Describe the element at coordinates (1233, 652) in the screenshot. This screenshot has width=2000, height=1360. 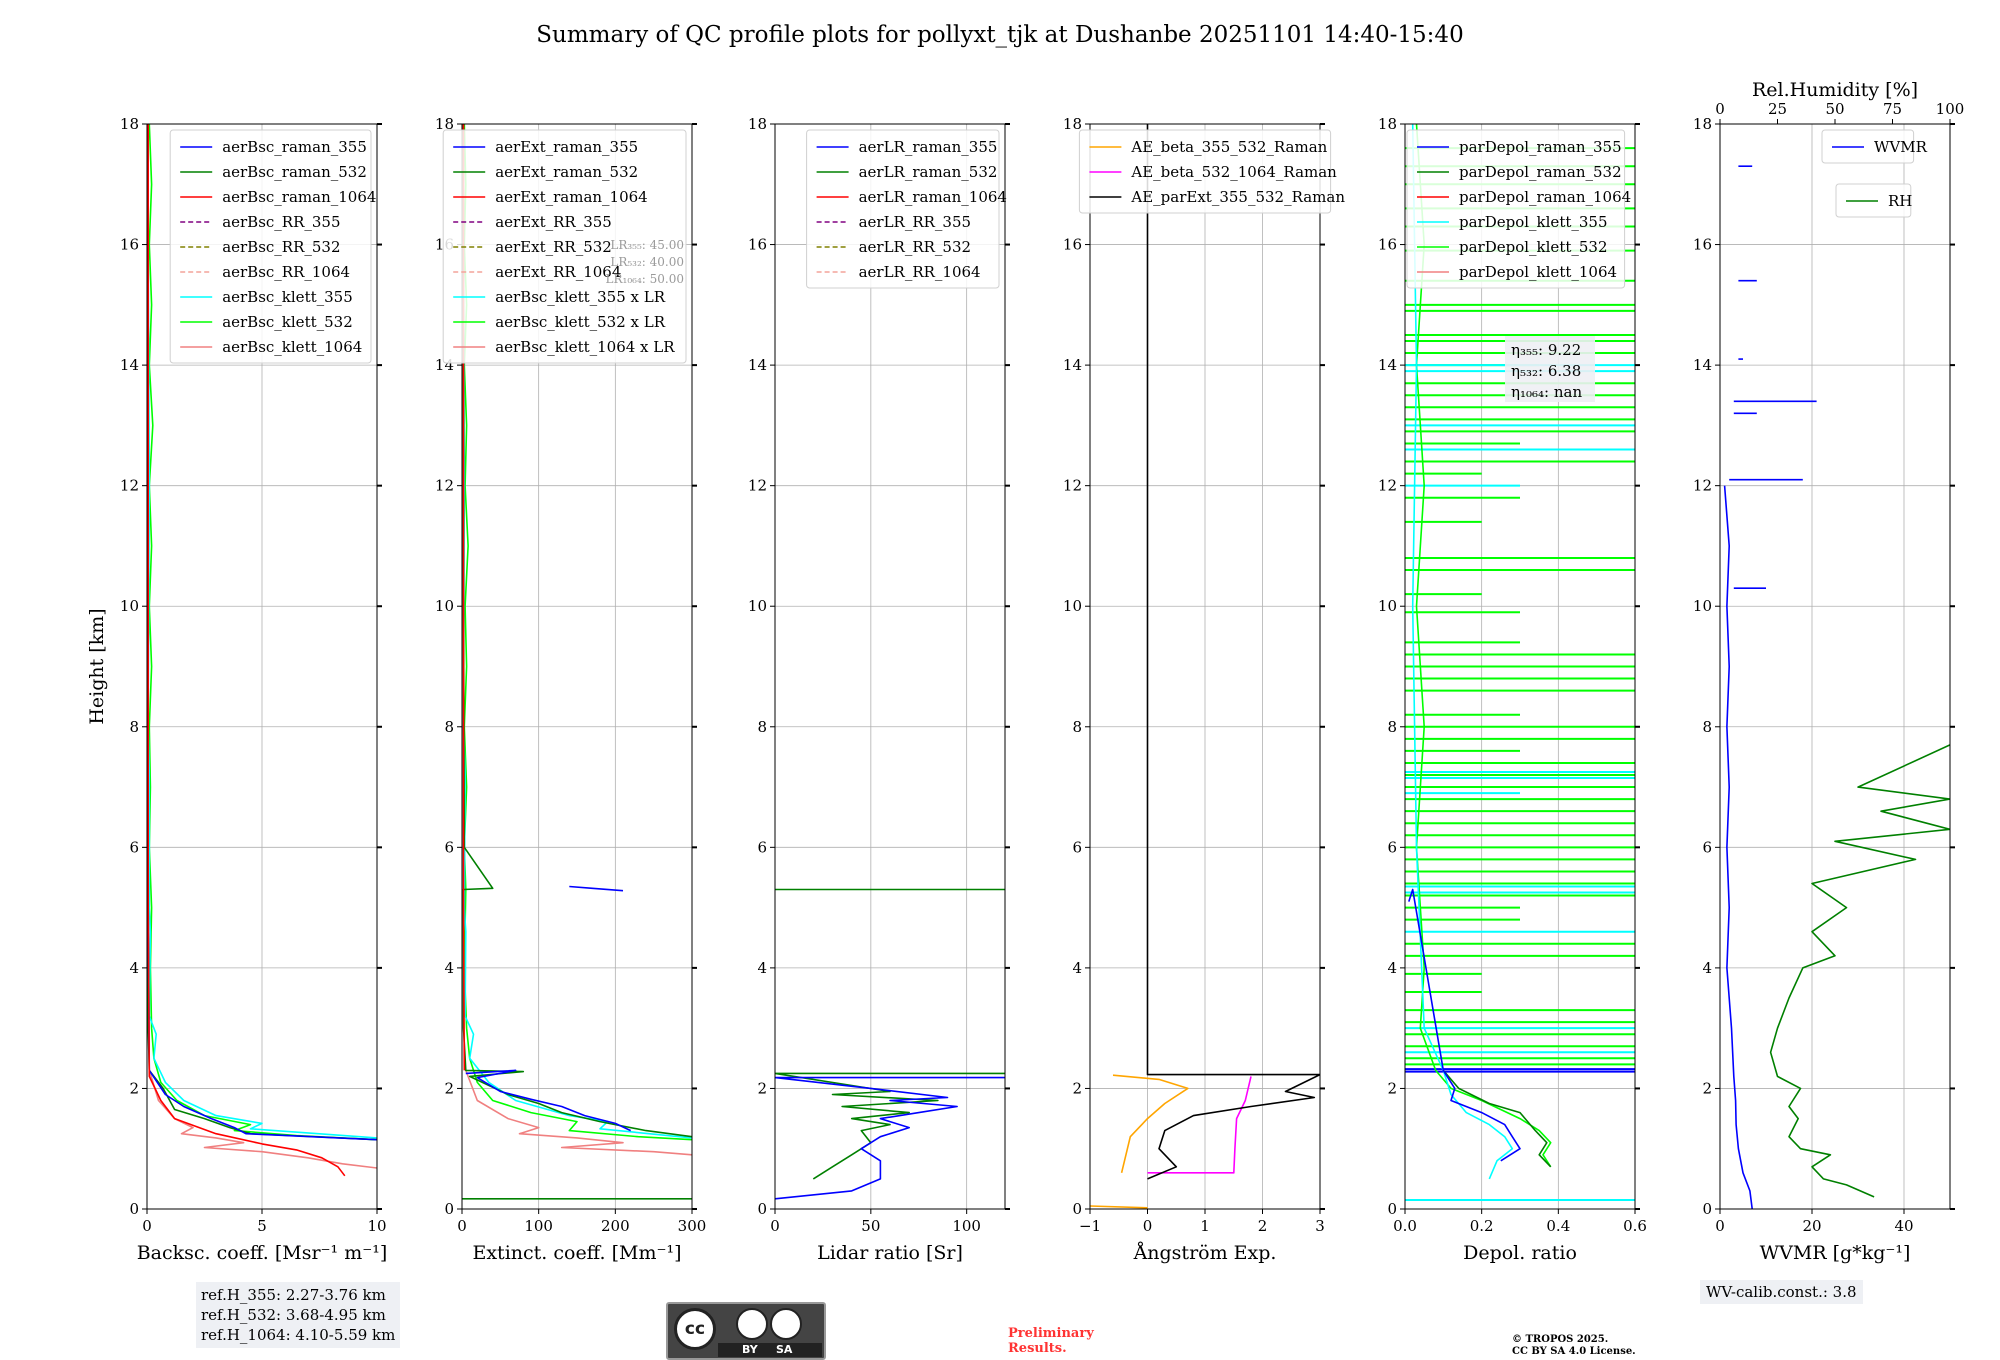
I see `series-AE_parExt_355_532_Raman` at that location.